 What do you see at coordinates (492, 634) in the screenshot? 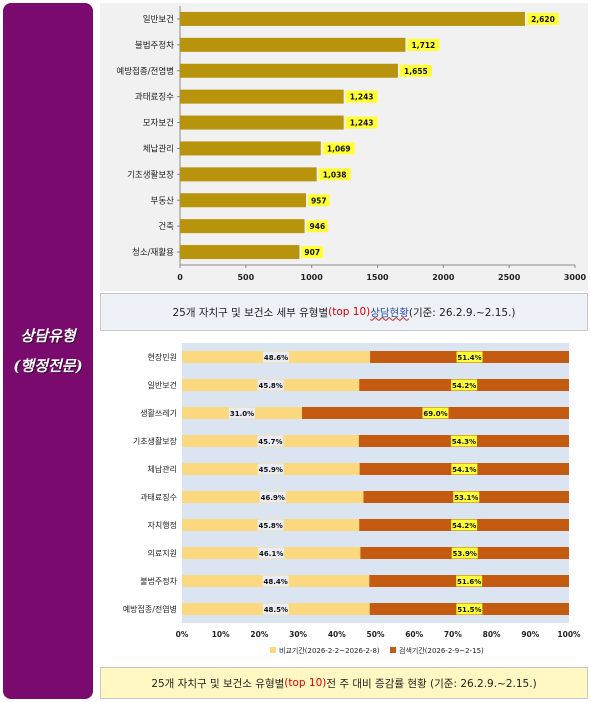
I see `ratio-x-tick-label: 80%` at bounding box center [492, 634].